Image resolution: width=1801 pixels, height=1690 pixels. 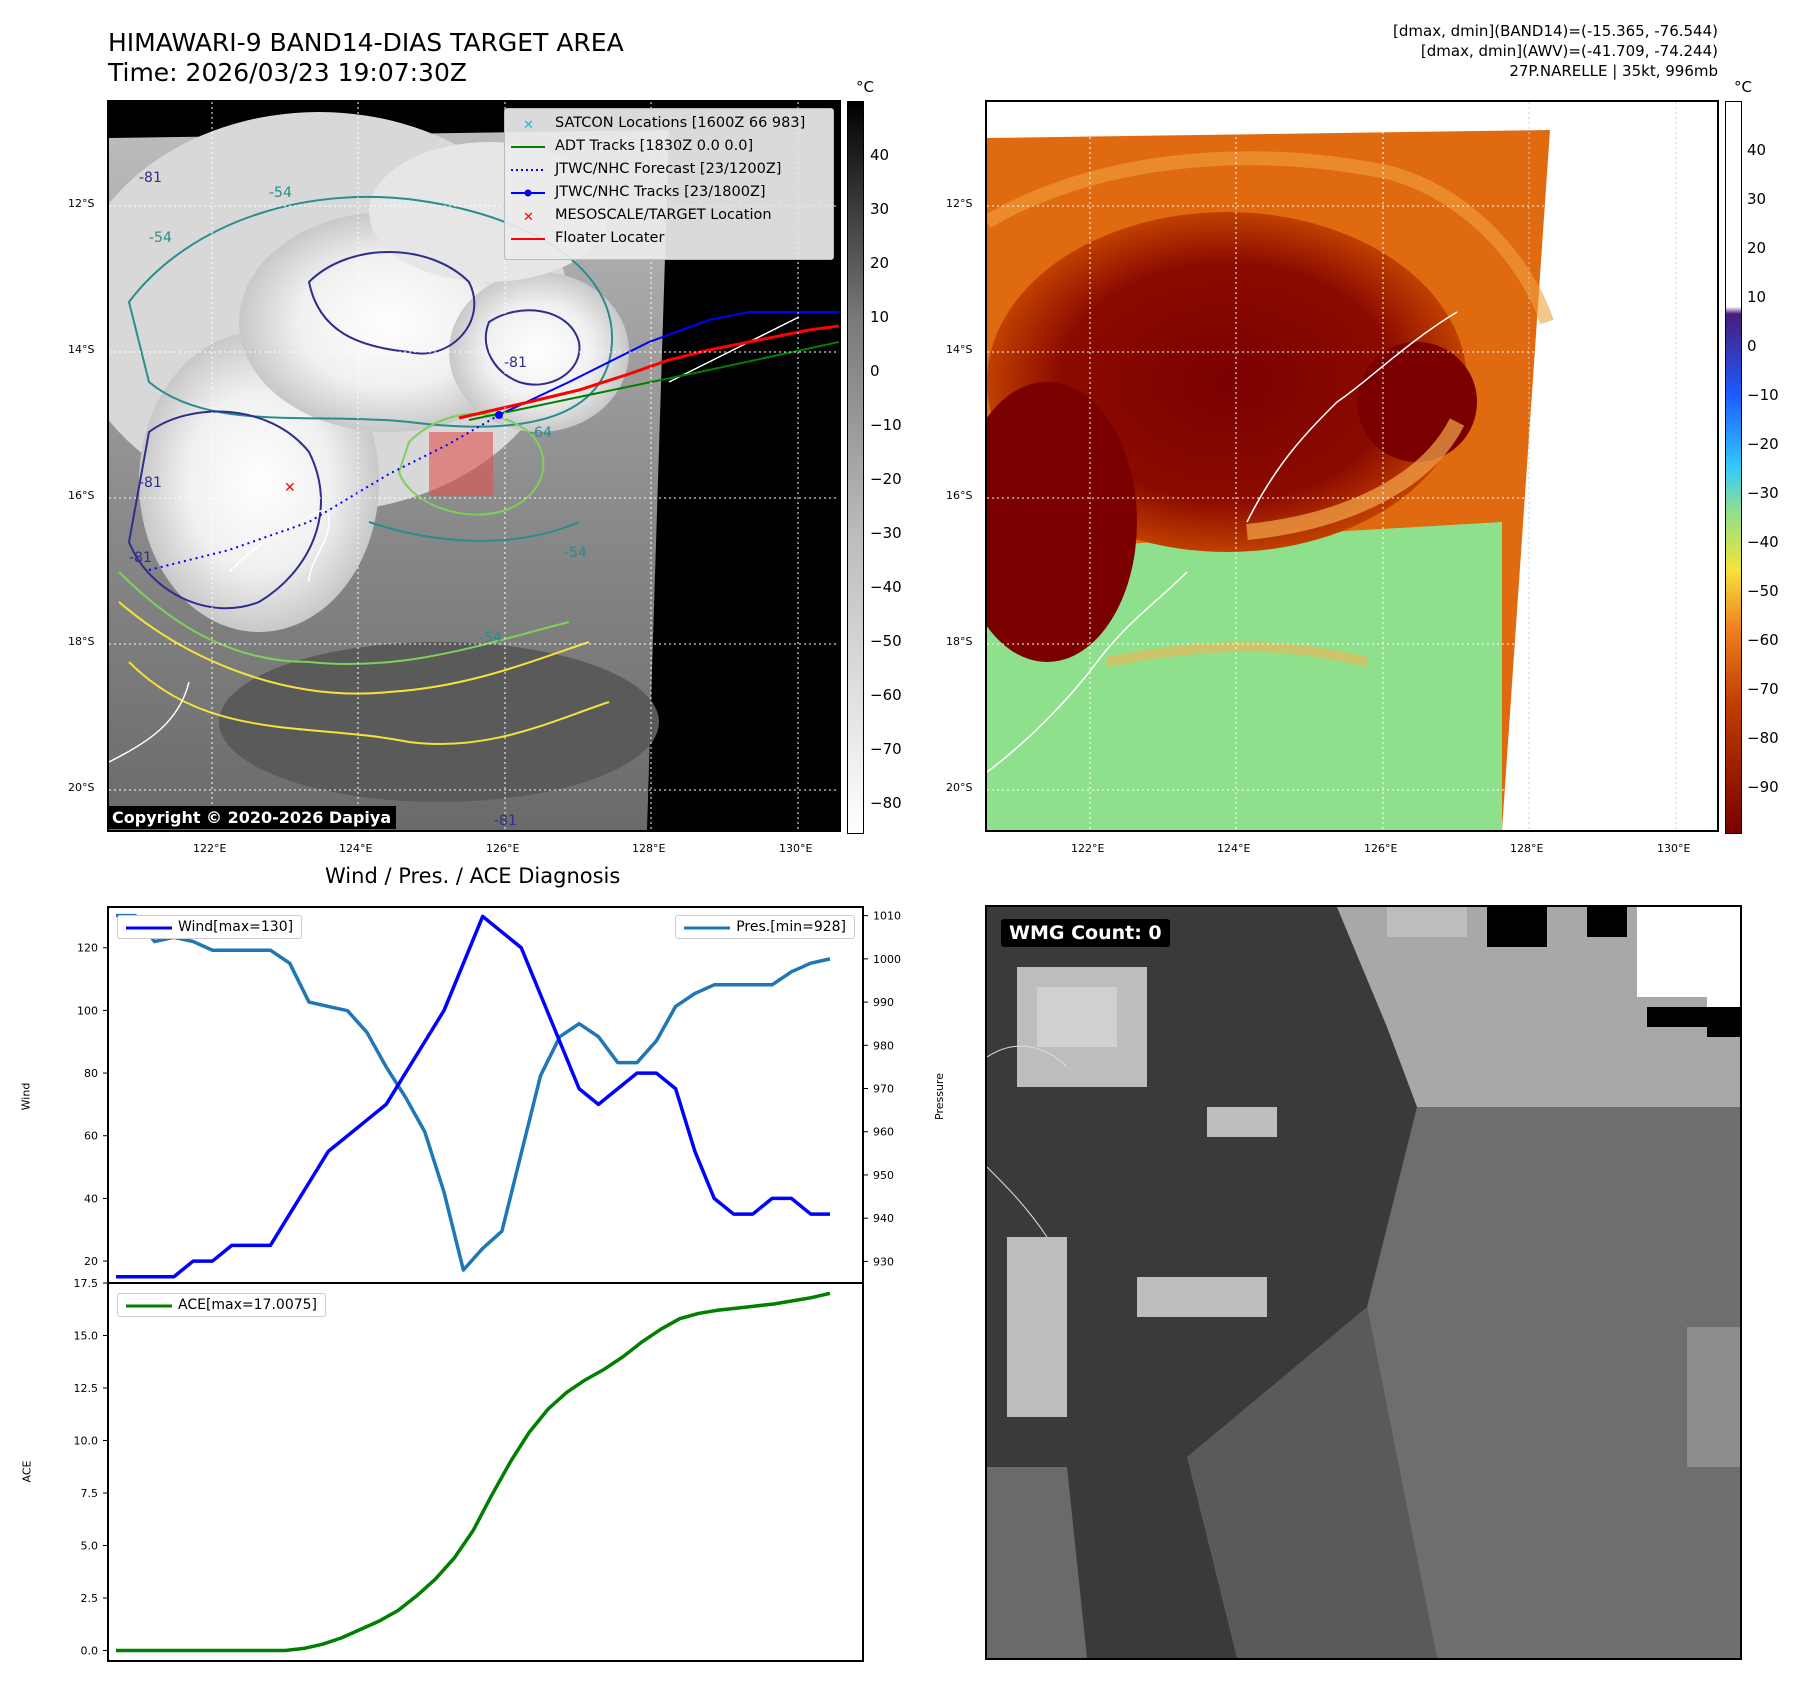 I want to click on product-title: HIMAWARI-9 BAND14-DIAS TARGET AREA, so click(x=366, y=42).